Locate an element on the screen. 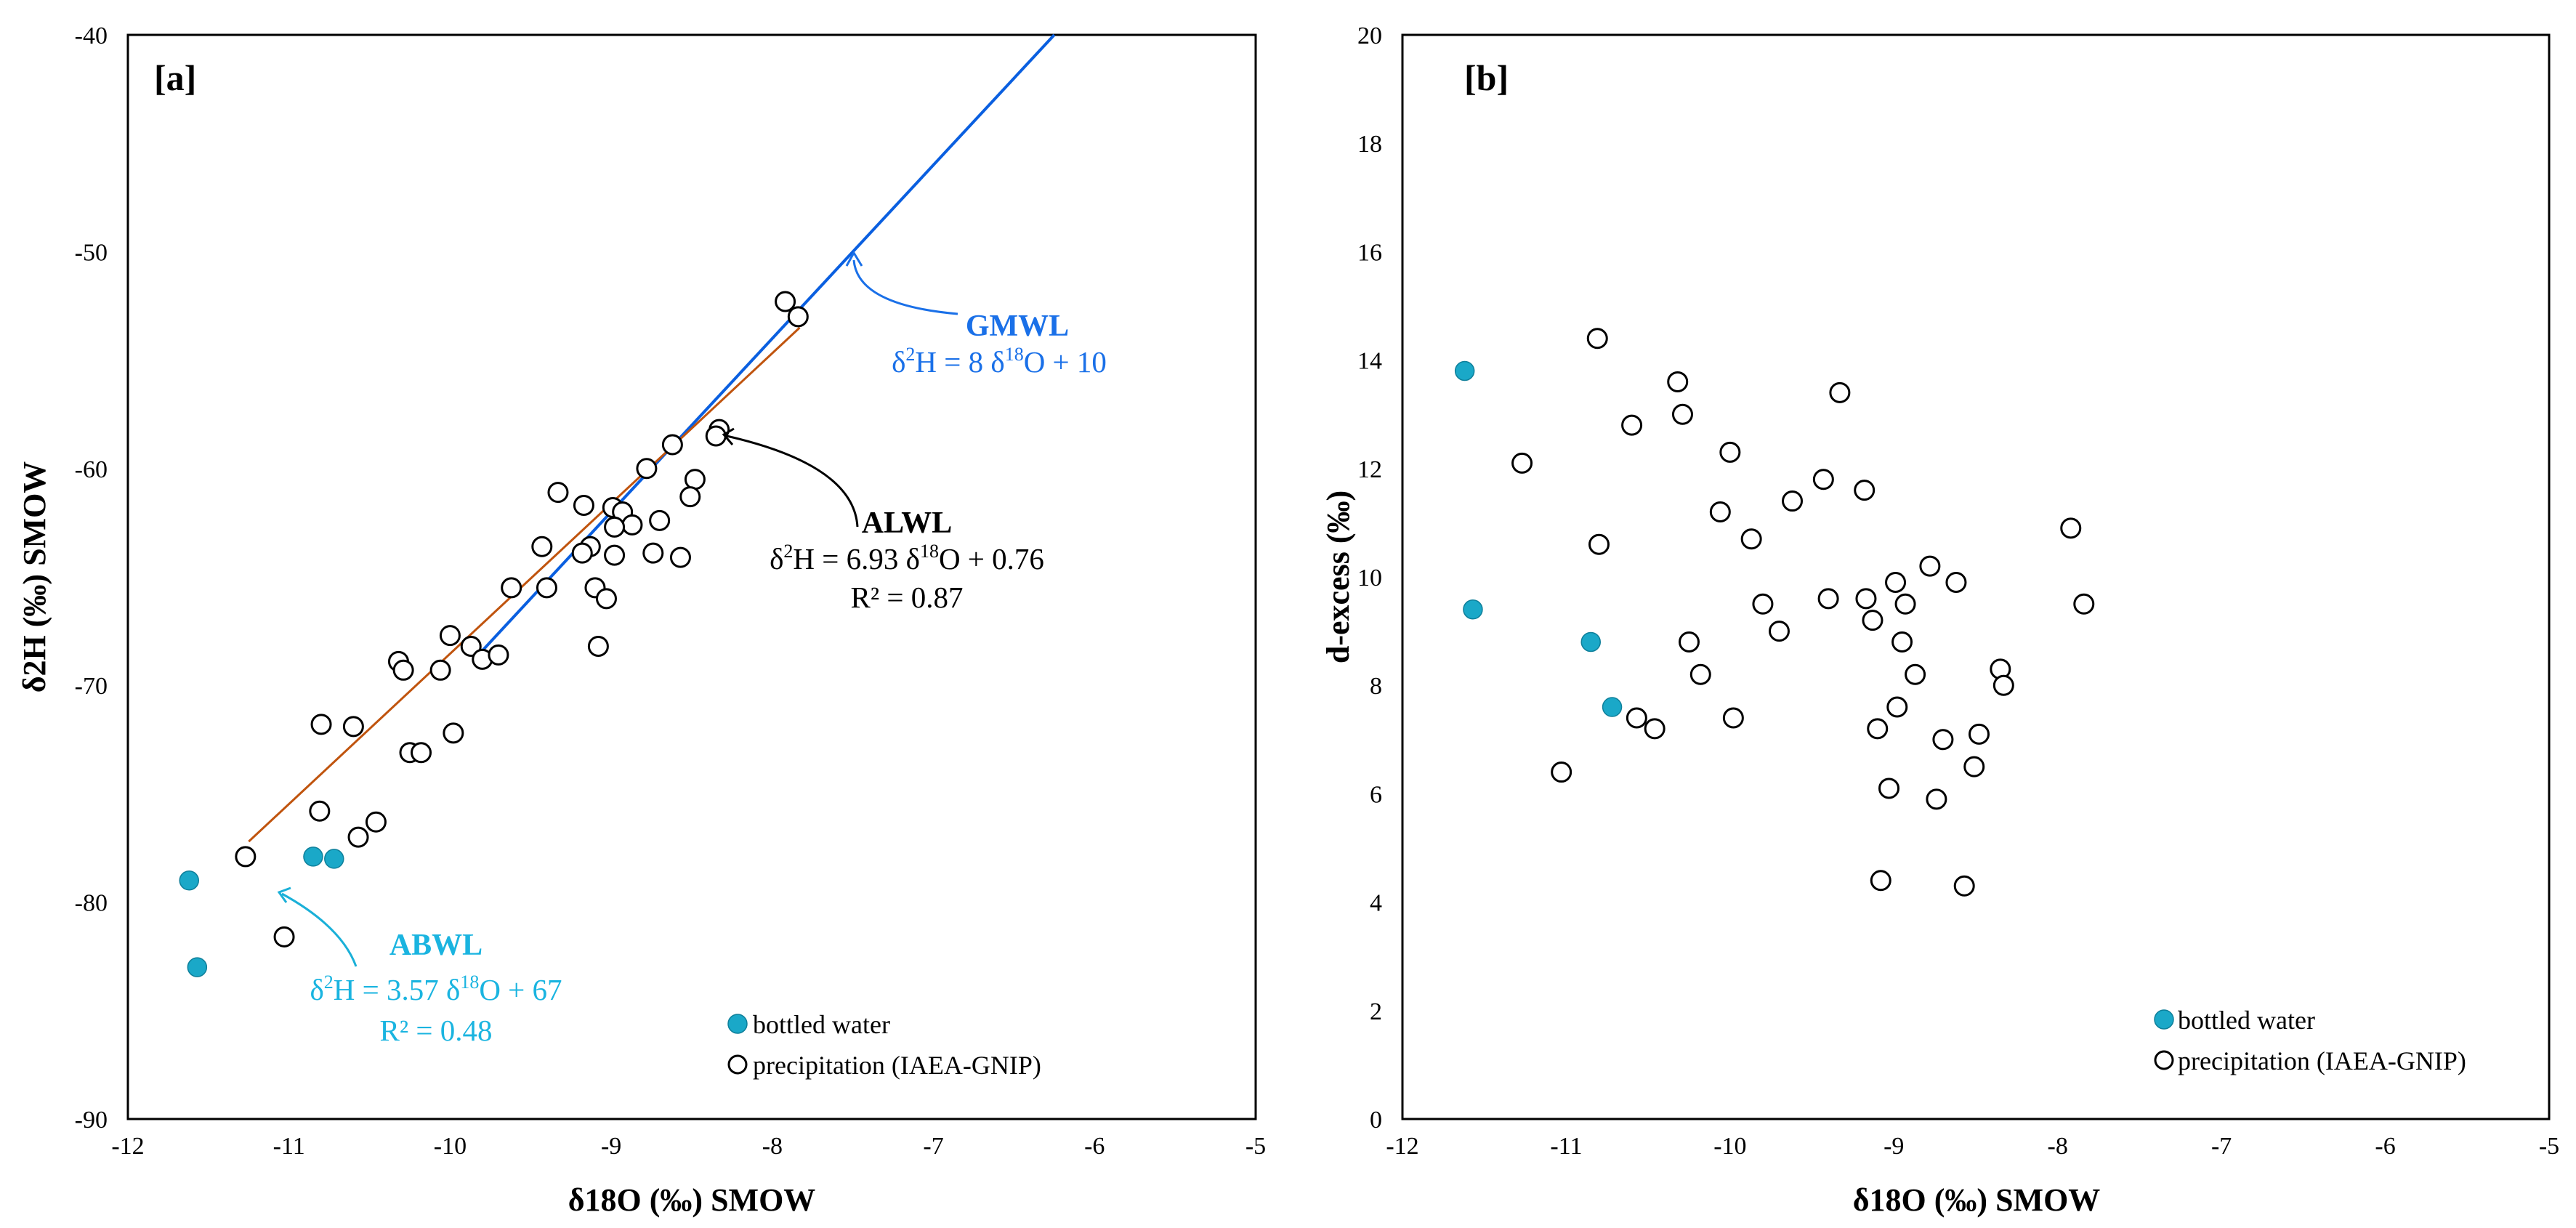 Image resolution: width=2576 pixels, height=1228 pixels. b-y-tick-label: 12 is located at coordinates (1370, 469).